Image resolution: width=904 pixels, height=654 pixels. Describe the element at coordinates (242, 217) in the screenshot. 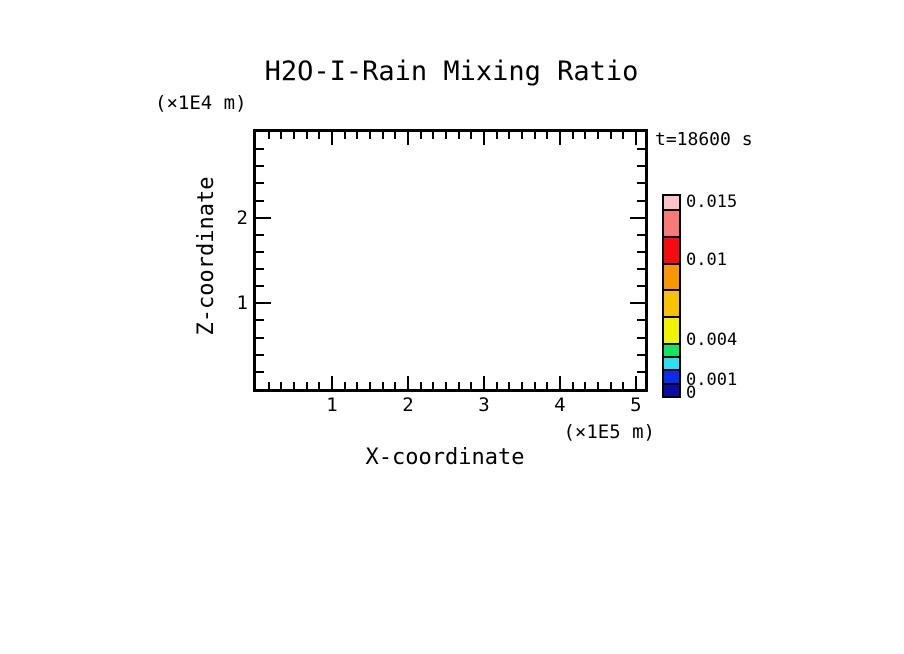

I see `z-axis-tick-label: 2` at that location.